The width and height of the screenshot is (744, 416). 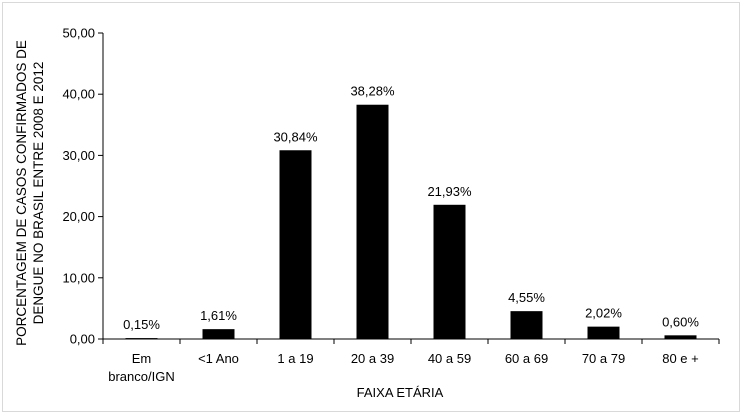 What do you see at coordinates (603, 358) in the screenshot?
I see `x-tick-label: 70 a 79` at bounding box center [603, 358].